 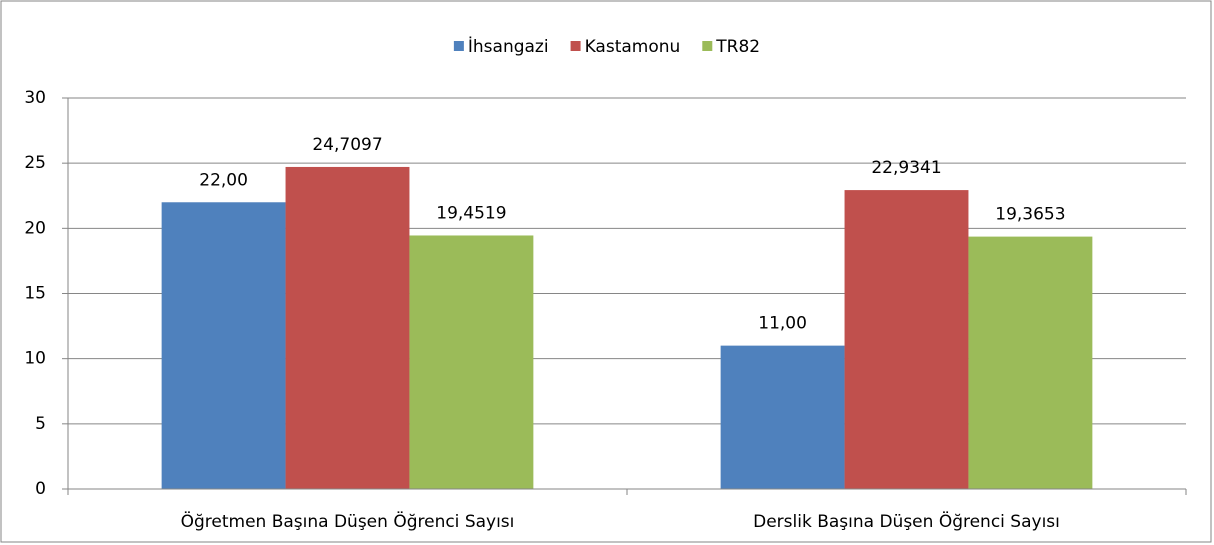 I want to click on value-label: 19,4519, so click(x=471, y=213).